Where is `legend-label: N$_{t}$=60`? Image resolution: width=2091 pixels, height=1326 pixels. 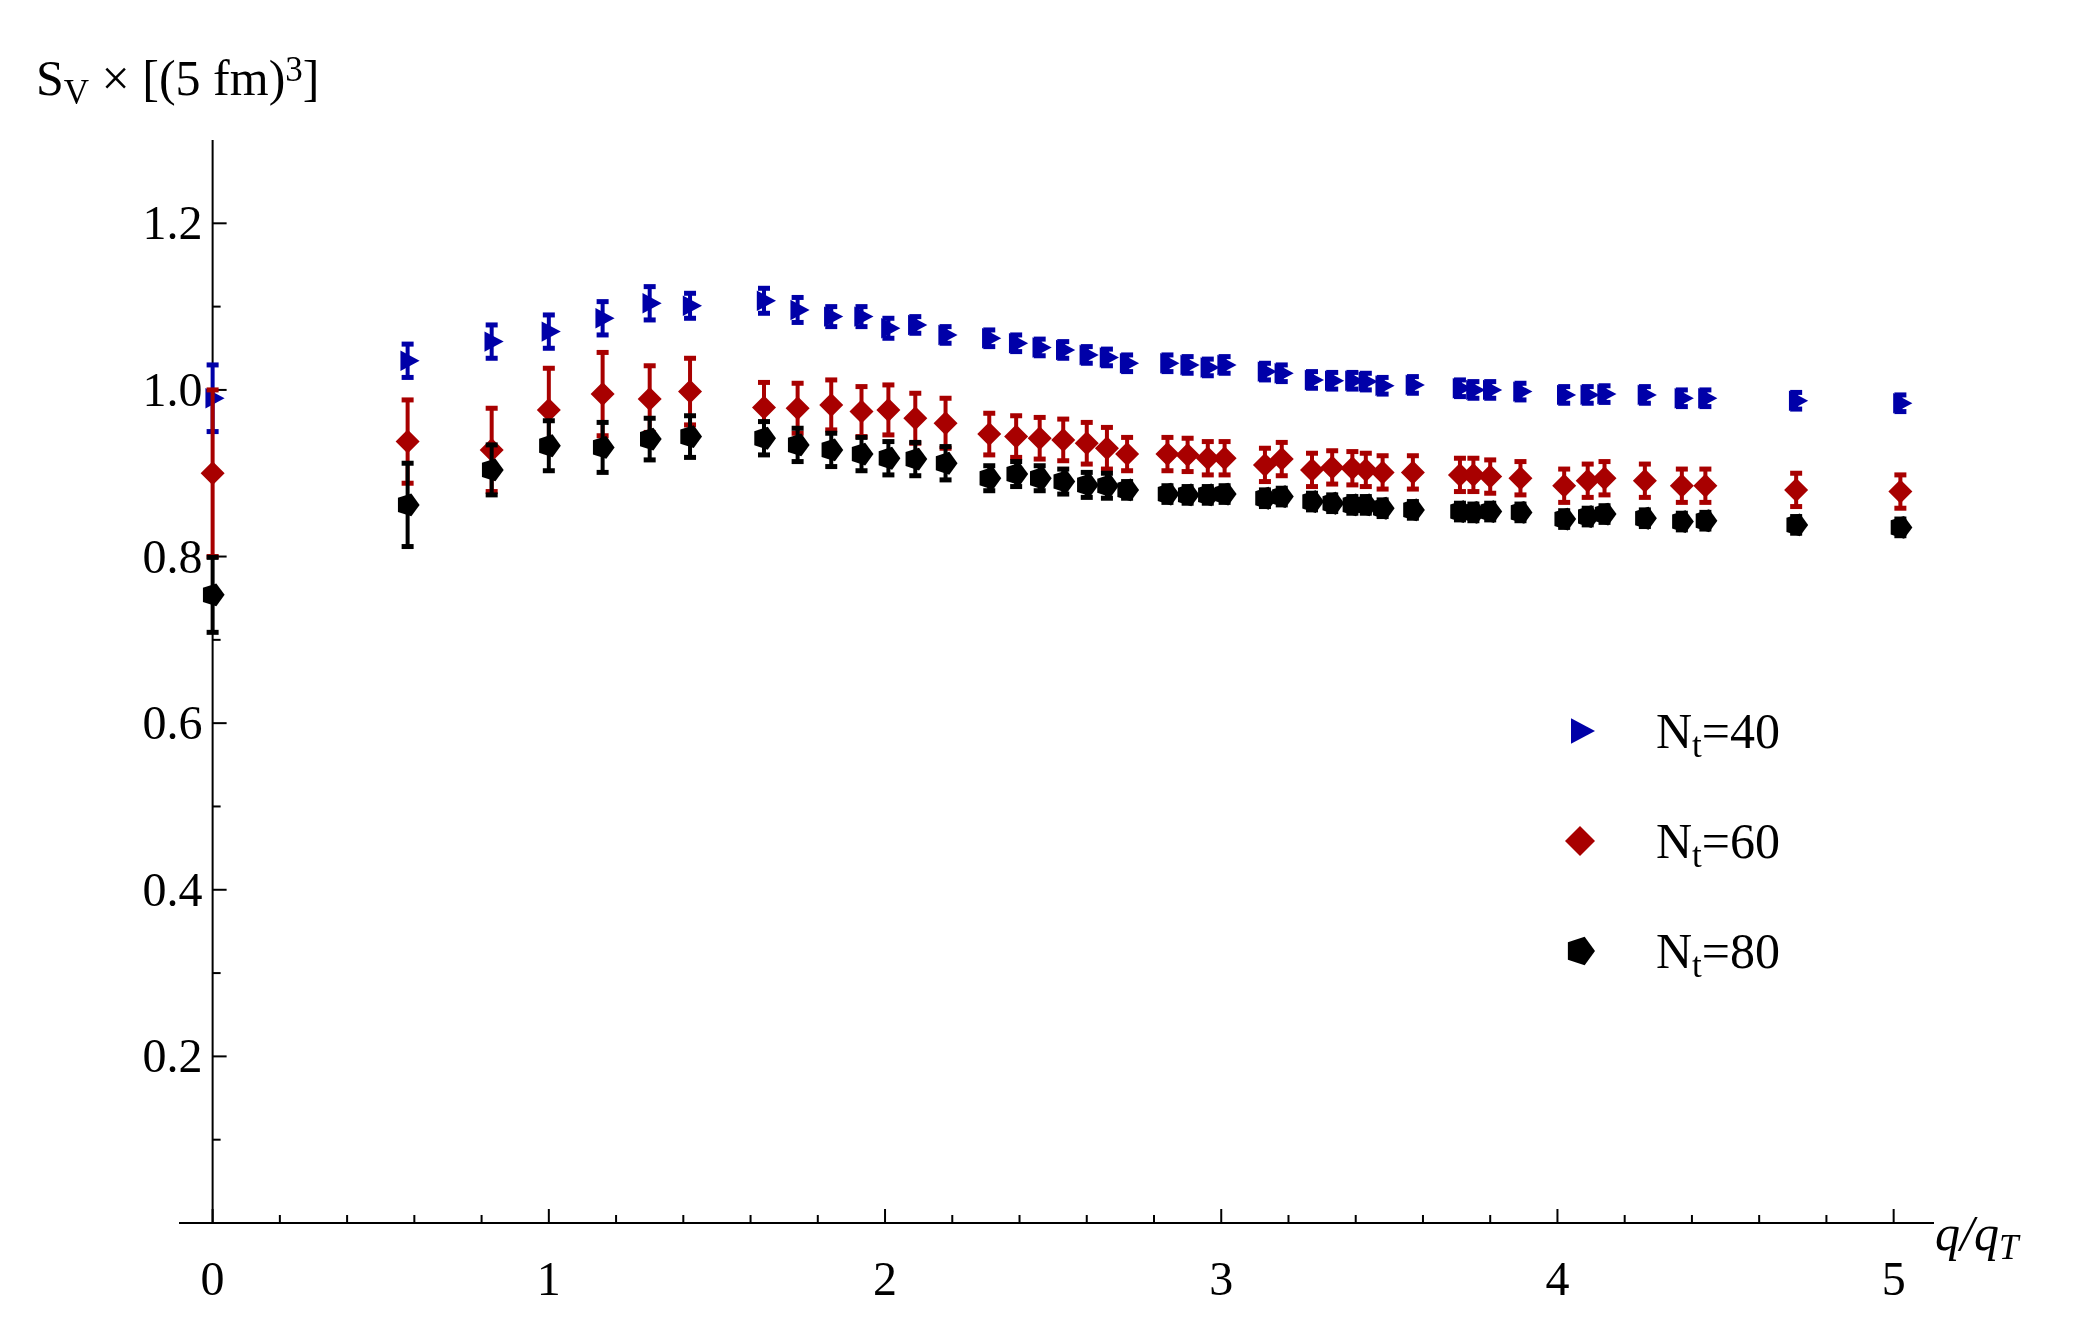
legend-label: N$_{t}$=60 is located at coordinates (1718, 844).